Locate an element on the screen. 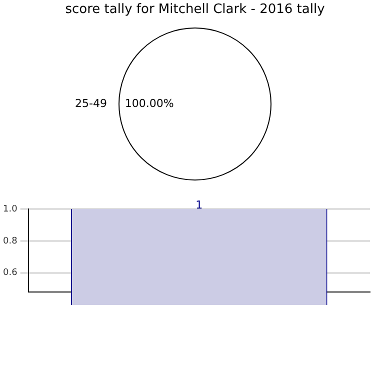 This screenshot has width=390, height=390. data-label: 100.00% is located at coordinates (149, 103).